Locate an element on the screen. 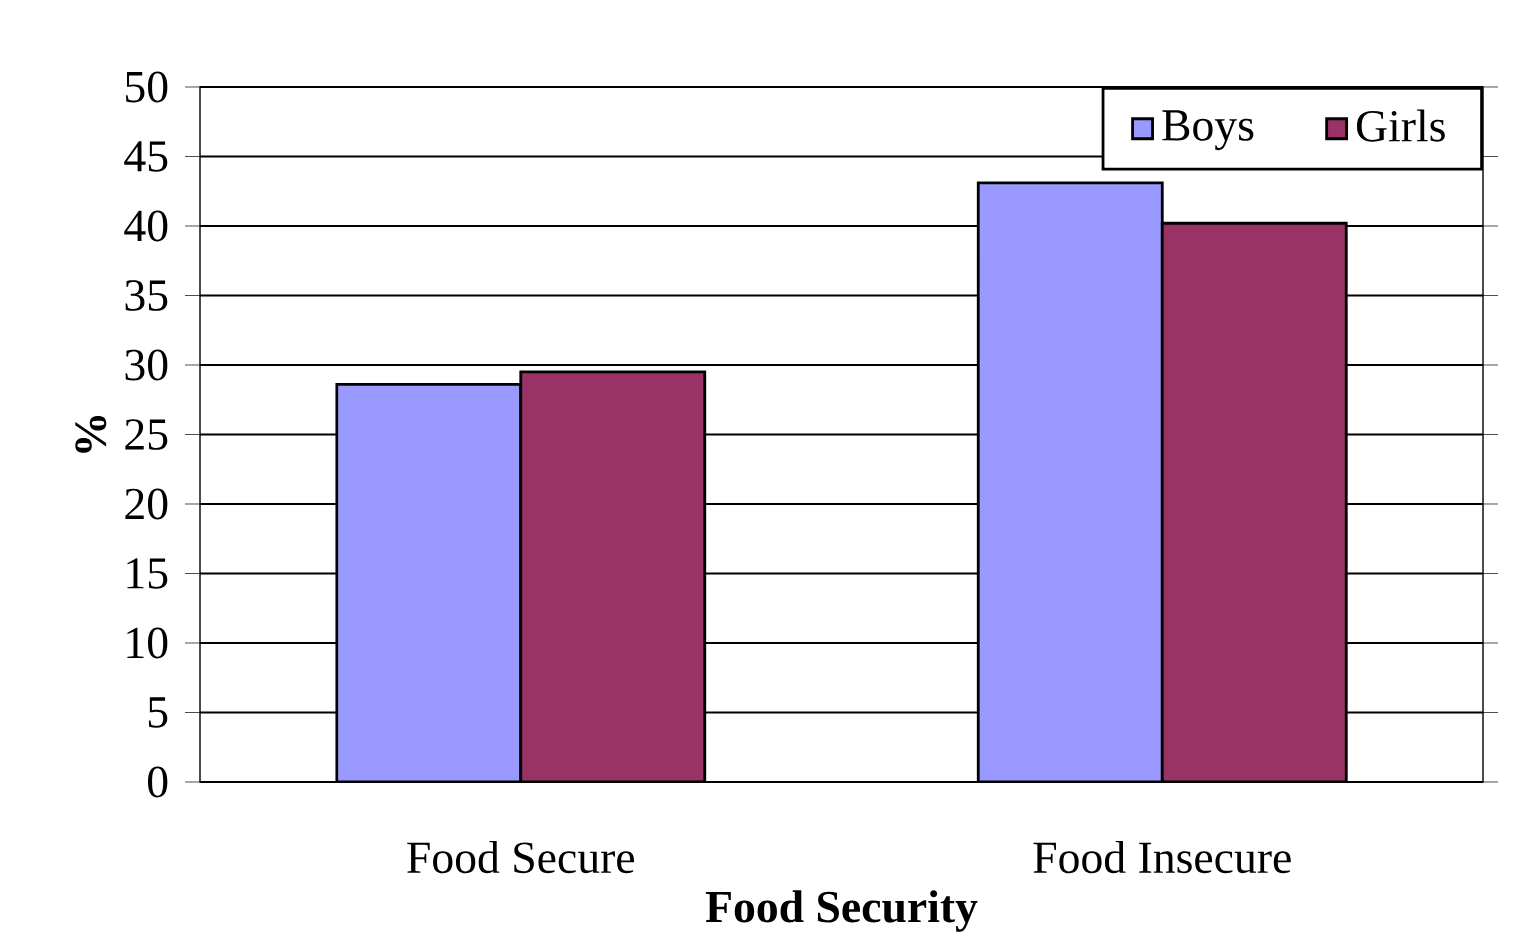  legend-label: Girls is located at coordinates (1400, 125).